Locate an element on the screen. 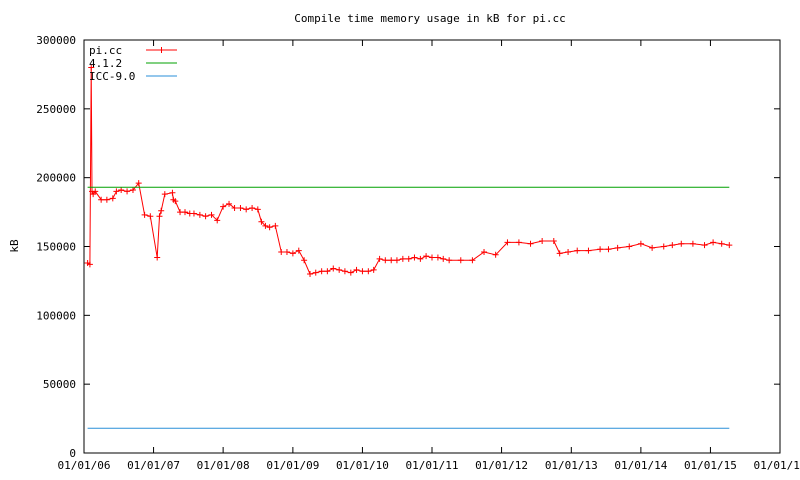 Image resolution: width=800 pixels, height=480 pixels. x-tick-label: 01/01/06 is located at coordinates (84, 465).